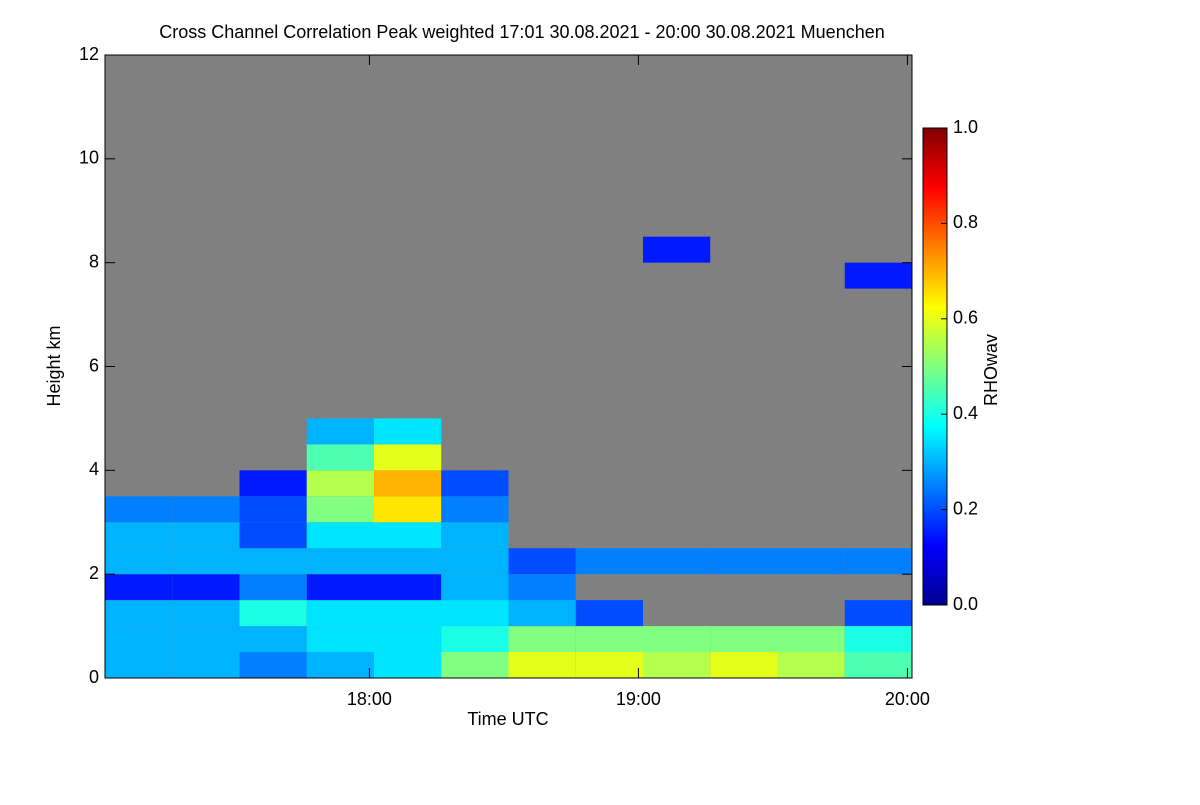 The height and width of the screenshot is (805, 1200). I want to click on colorbar-tick-label: 0.8, so click(965, 222).